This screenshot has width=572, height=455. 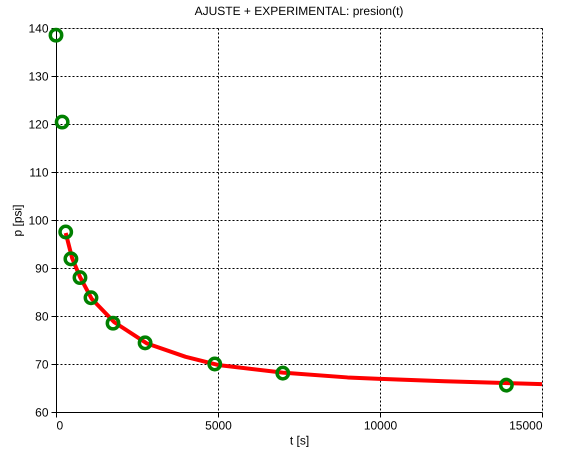 I want to click on y-tick-label: 120, so click(x=38, y=125).